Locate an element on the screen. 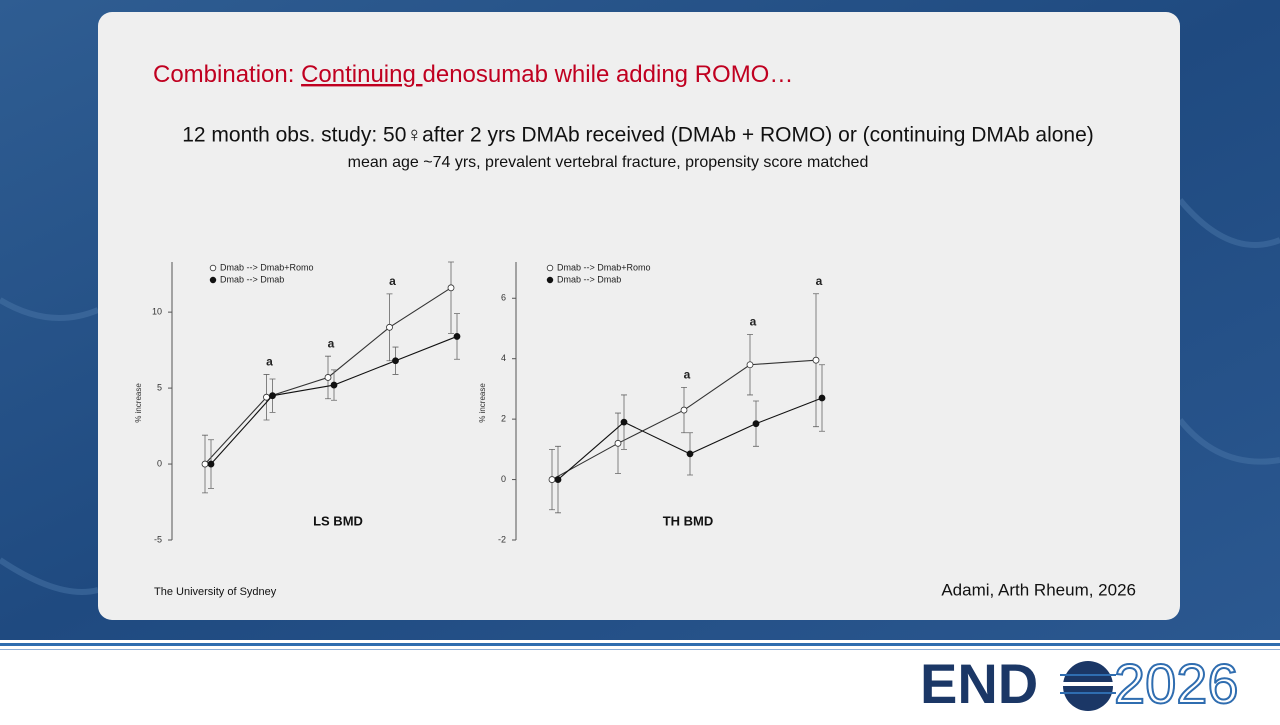 Image resolution: width=1280 pixels, height=725 pixels. y-tick-label: 6 is located at coordinates (503, 298).